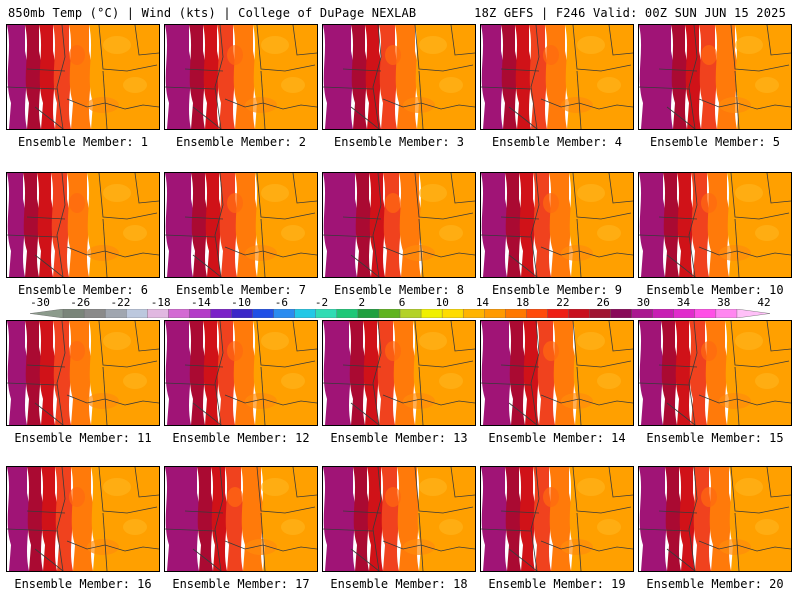 The width and height of the screenshot is (800, 600). I want to click on colorbar-tick-label: 34, so click(683, 302).